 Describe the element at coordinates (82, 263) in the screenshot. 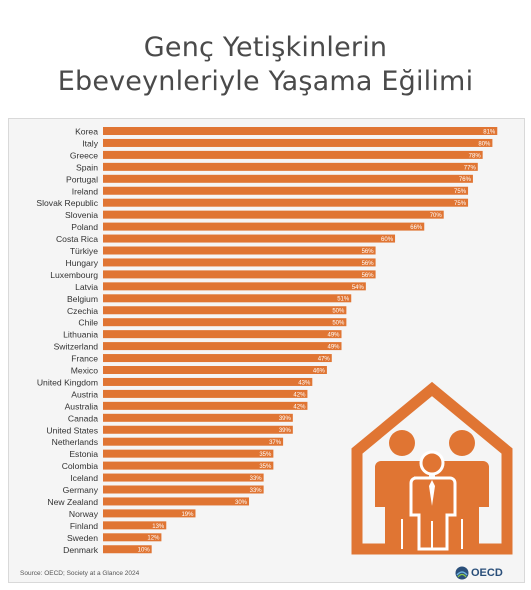

I see `category-label: Hungary` at that location.